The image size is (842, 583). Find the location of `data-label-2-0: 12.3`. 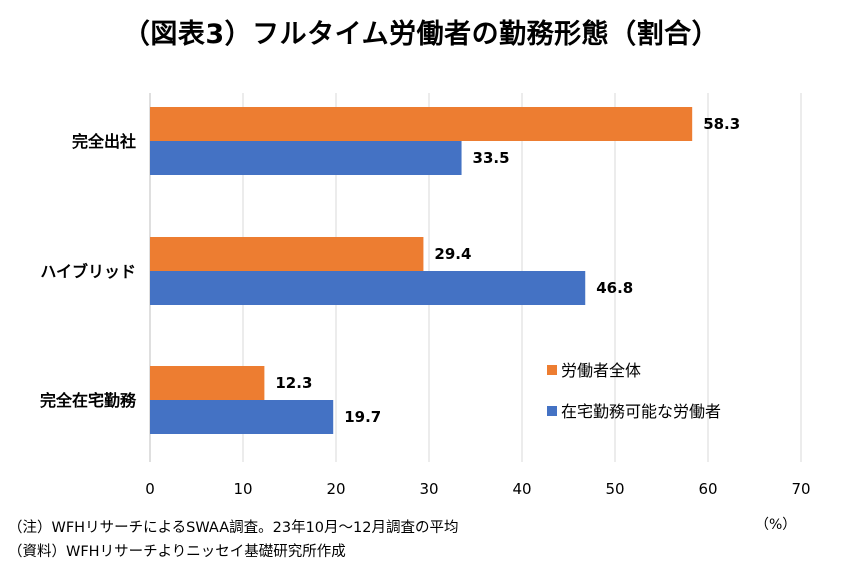

data-label-2-0: 12.3 is located at coordinates (293, 383).